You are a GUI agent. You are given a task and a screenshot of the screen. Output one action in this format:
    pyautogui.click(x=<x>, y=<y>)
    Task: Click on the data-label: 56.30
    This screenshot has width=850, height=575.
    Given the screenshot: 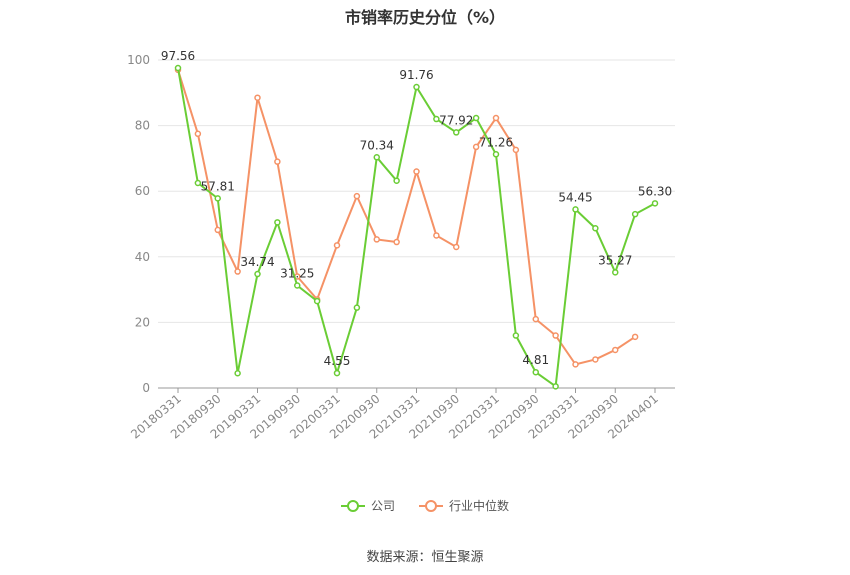 What is the action you would take?
    pyautogui.click(x=655, y=191)
    